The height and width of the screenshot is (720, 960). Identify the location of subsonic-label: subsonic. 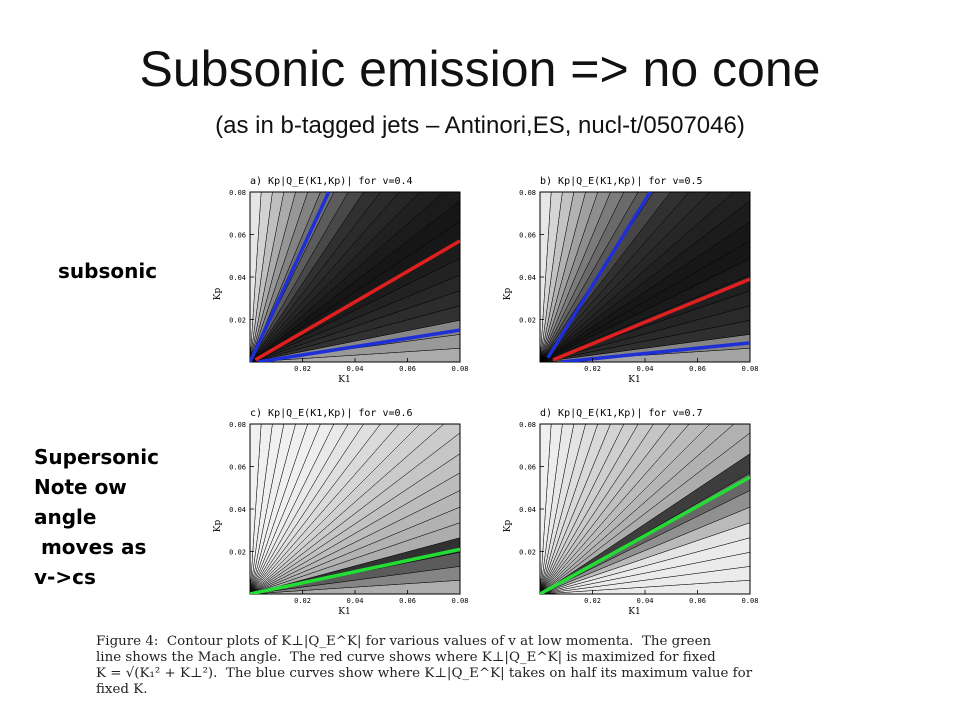
(107, 271).